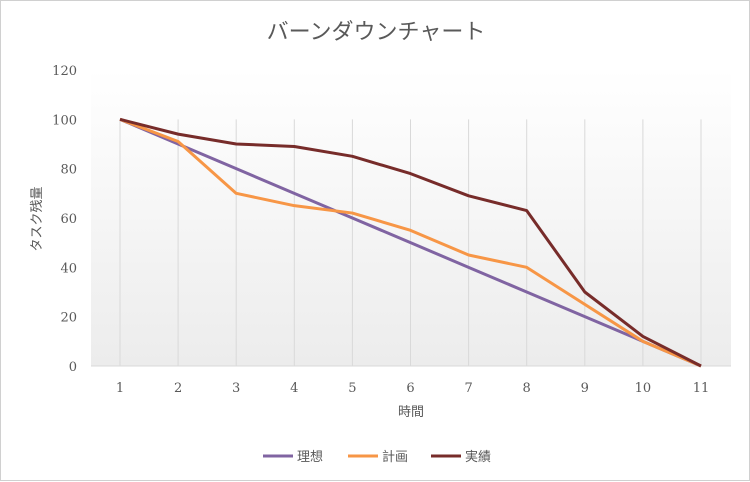  I want to click on y-tick-label: 80, so click(68, 170).